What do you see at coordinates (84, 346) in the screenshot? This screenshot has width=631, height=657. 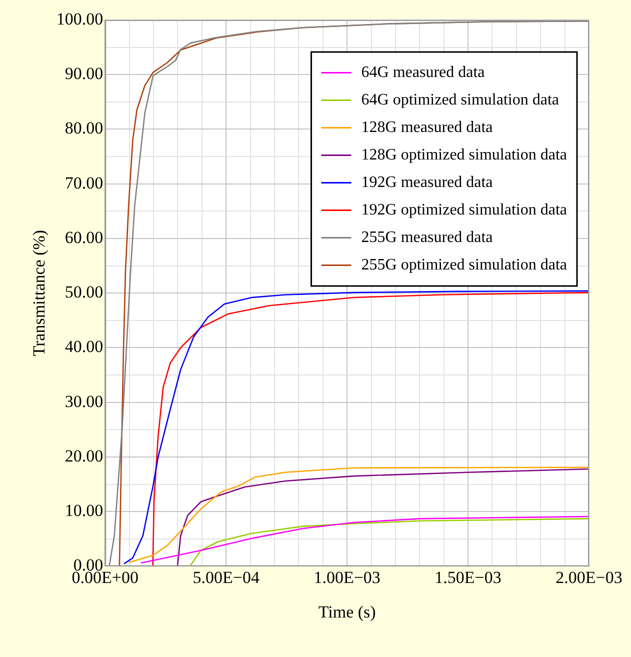 I see `y-tick-label: 40.00` at bounding box center [84, 346].